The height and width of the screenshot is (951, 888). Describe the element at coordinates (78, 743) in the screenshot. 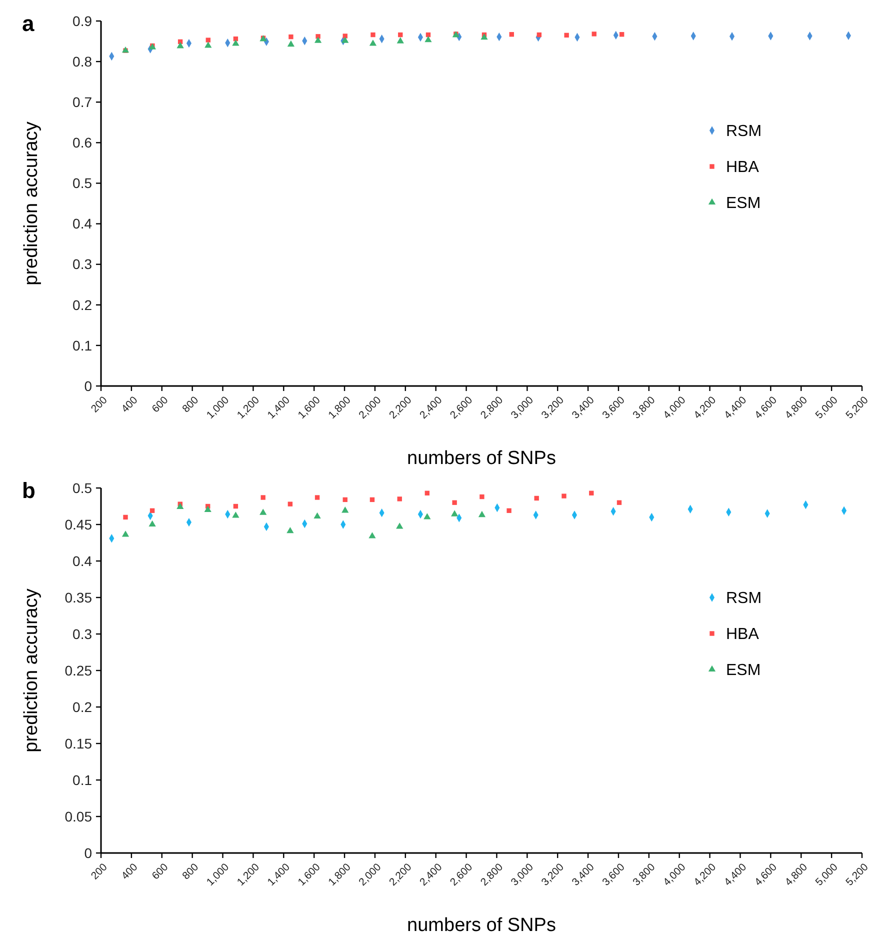

I see `y-tick-label: 0.15` at that location.